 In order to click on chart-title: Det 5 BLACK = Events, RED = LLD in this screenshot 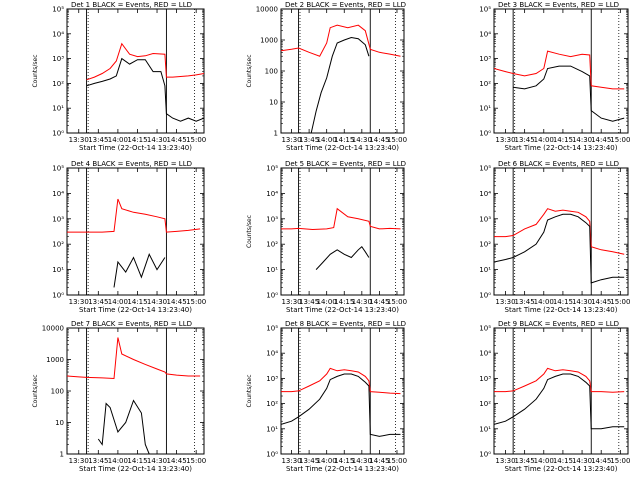, I will do `click(345, 164)`.